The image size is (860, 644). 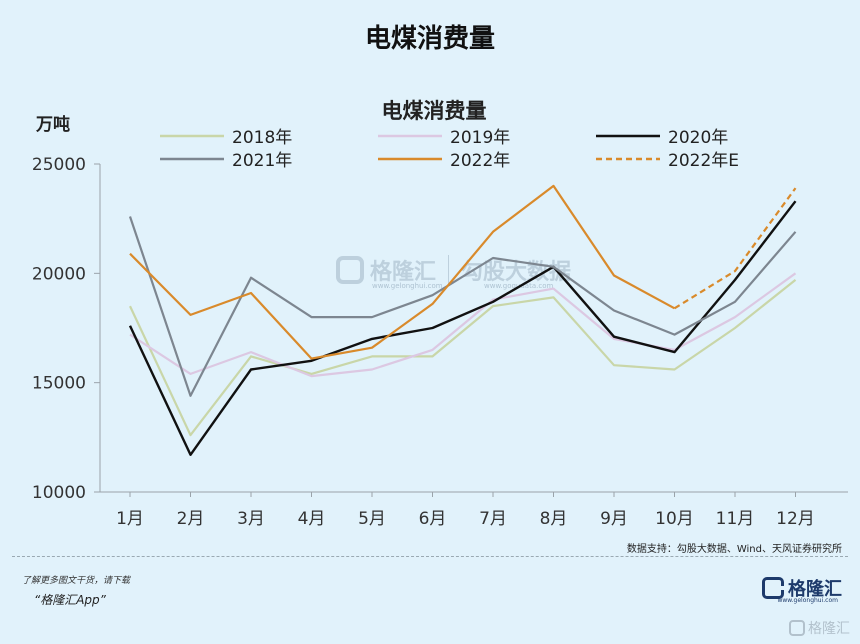 I want to click on x-tick-label: 4月, so click(x=312, y=519).